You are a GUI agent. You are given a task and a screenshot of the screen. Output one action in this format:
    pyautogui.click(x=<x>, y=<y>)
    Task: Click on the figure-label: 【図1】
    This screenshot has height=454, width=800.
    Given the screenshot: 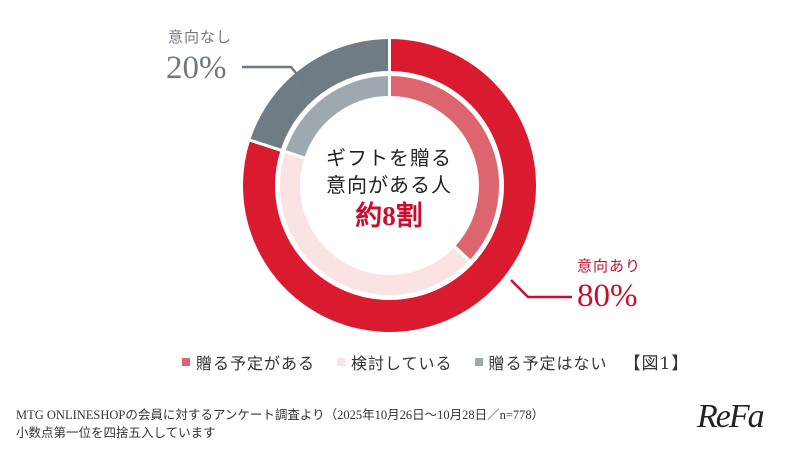 What is the action you would take?
    pyautogui.click(x=656, y=364)
    